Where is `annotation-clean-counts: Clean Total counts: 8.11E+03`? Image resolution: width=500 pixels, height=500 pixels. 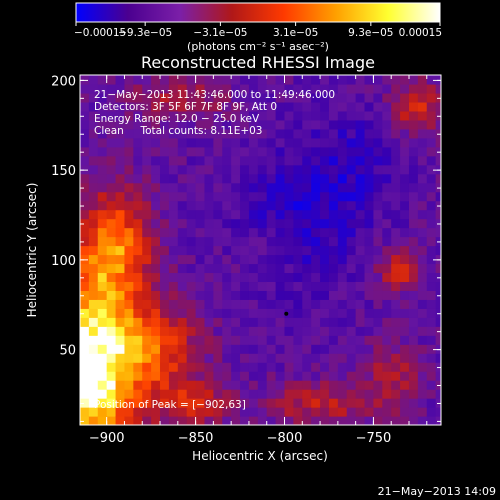 annotation-clean-counts: Clean Total counts: 8.11E+03 is located at coordinates (178, 131).